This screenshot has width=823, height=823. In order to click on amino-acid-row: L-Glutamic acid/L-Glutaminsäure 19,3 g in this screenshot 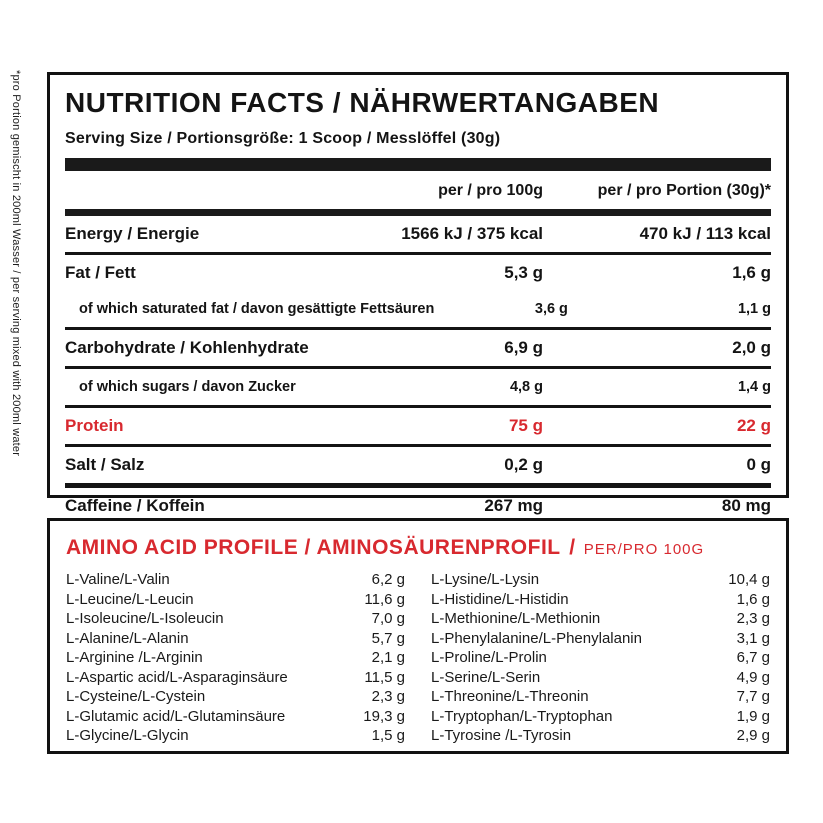, I will do `click(235, 718)`.